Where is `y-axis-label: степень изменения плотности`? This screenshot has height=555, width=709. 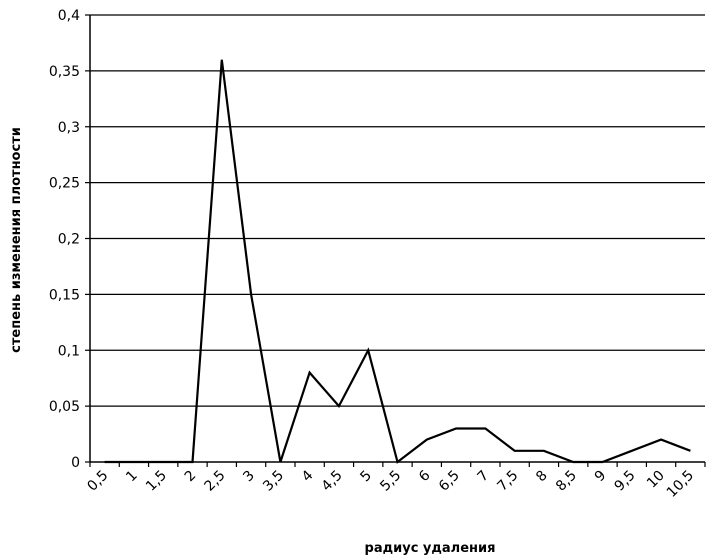 y-axis-label: степень изменения плотности is located at coordinates (16, 240).